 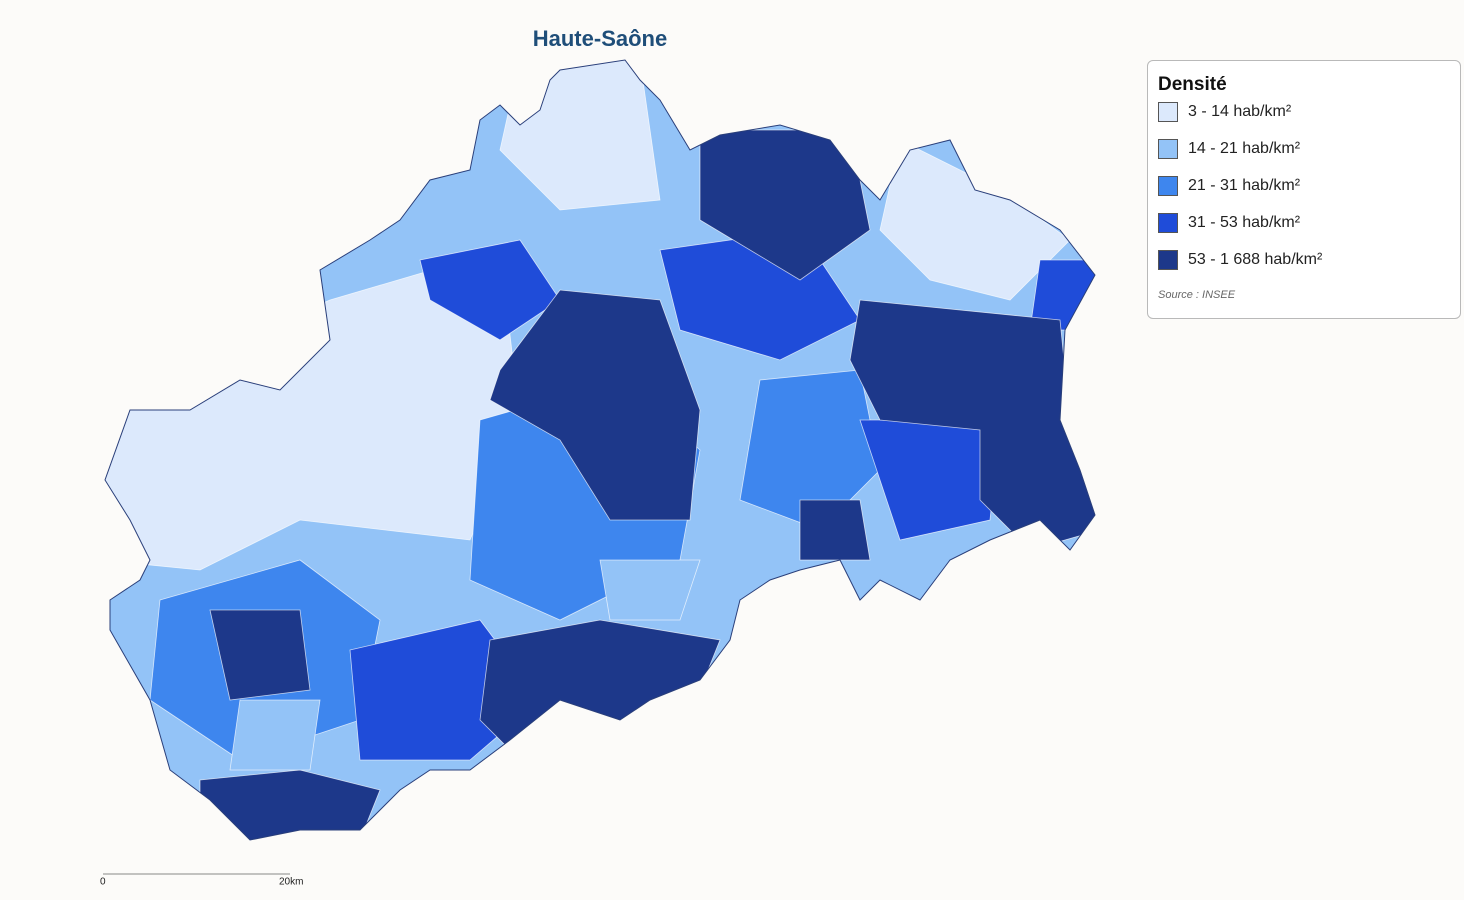 I want to click on legend-item: 31 - 53 hab/km², so click(x=1229, y=223).